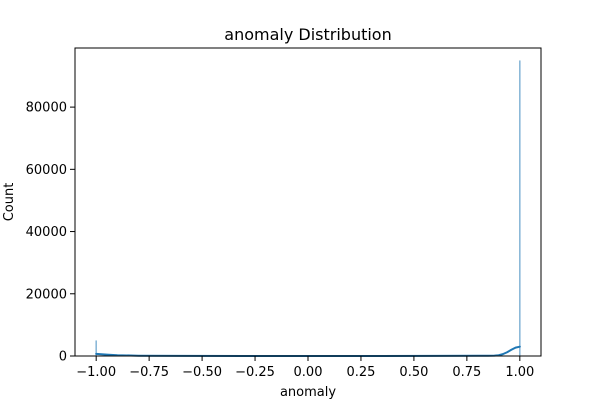 The width and height of the screenshot is (600, 400). Describe the element at coordinates (149, 372) in the screenshot. I see `x-tick-label: −0.75` at that location.